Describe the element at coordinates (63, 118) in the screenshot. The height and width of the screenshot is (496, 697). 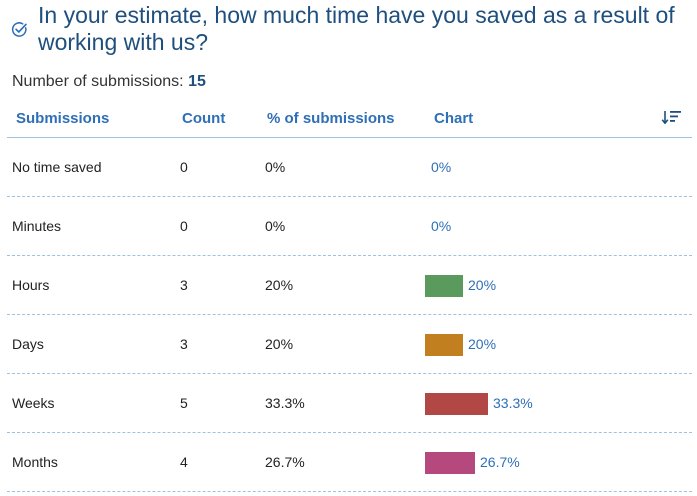
I see `column-header-submissions: Submissions` at that location.